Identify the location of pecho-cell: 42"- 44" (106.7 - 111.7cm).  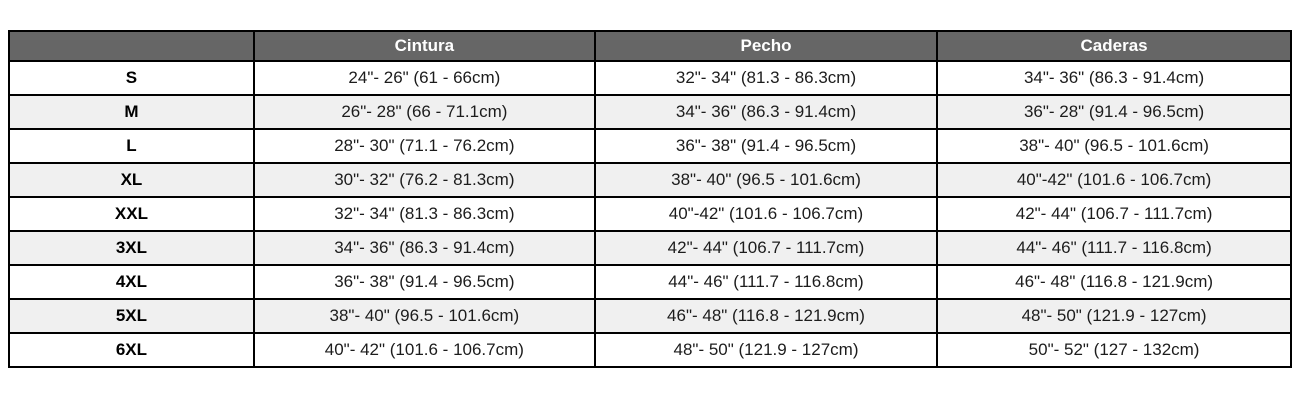
(766, 248).